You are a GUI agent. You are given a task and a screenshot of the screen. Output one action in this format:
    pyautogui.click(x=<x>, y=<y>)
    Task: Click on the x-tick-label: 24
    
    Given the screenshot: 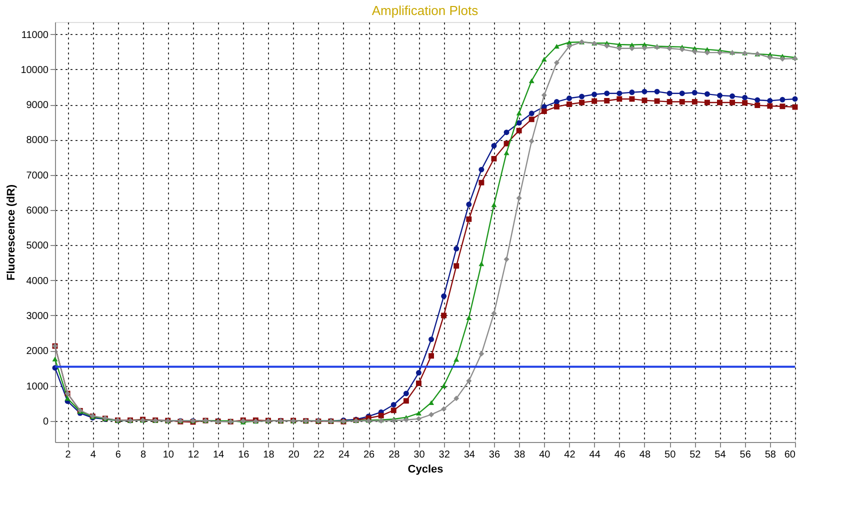 What is the action you would take?
    pyautogui.click(x=344, y=455)
    